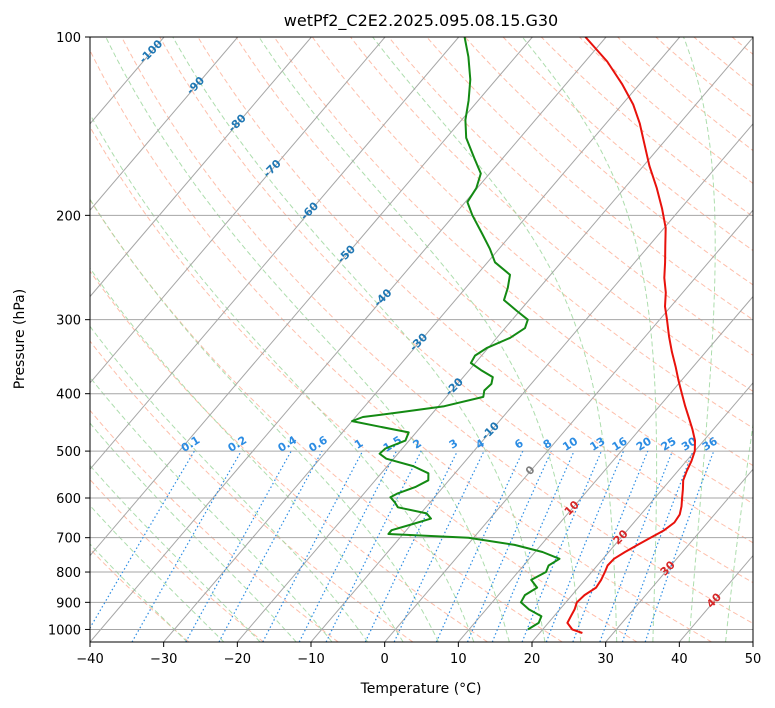  I want to click on y-axis-title: Pressure (hPa), so click(20, 339).